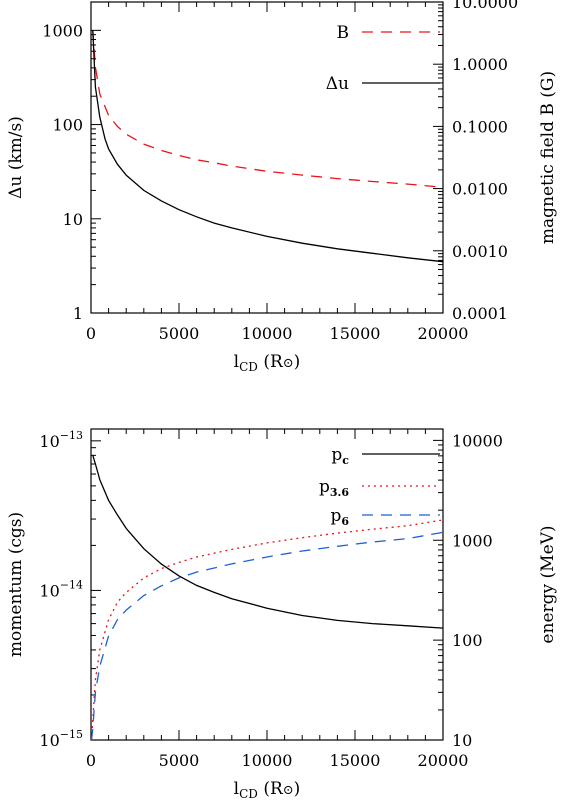 The width and height of the screenshot is (564, 806). I want to click on y-tick-exponent: −14, so click(71, 584).